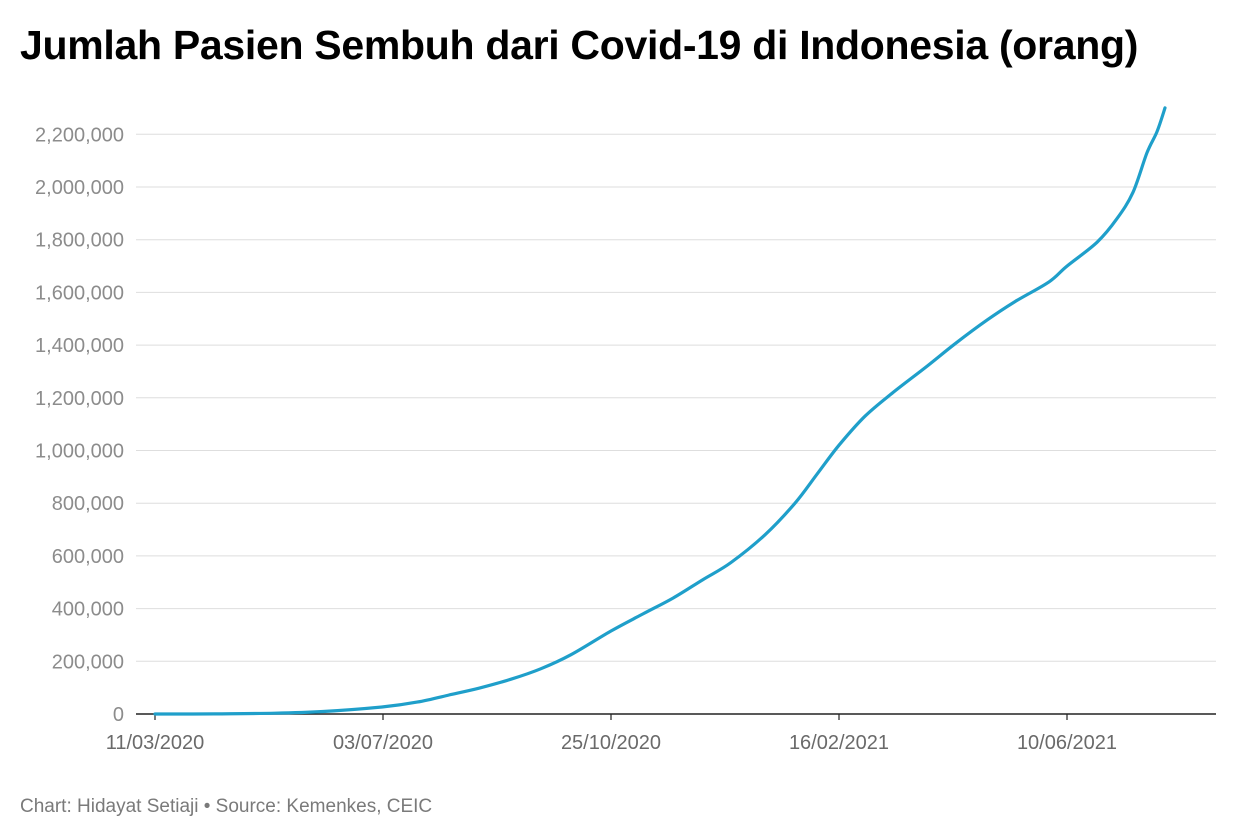 The image size is (1240, 840). Describe the element at coordinates (383, 743) in the screenshot. I see `x-tick-label: 03/07/2020` at that location.